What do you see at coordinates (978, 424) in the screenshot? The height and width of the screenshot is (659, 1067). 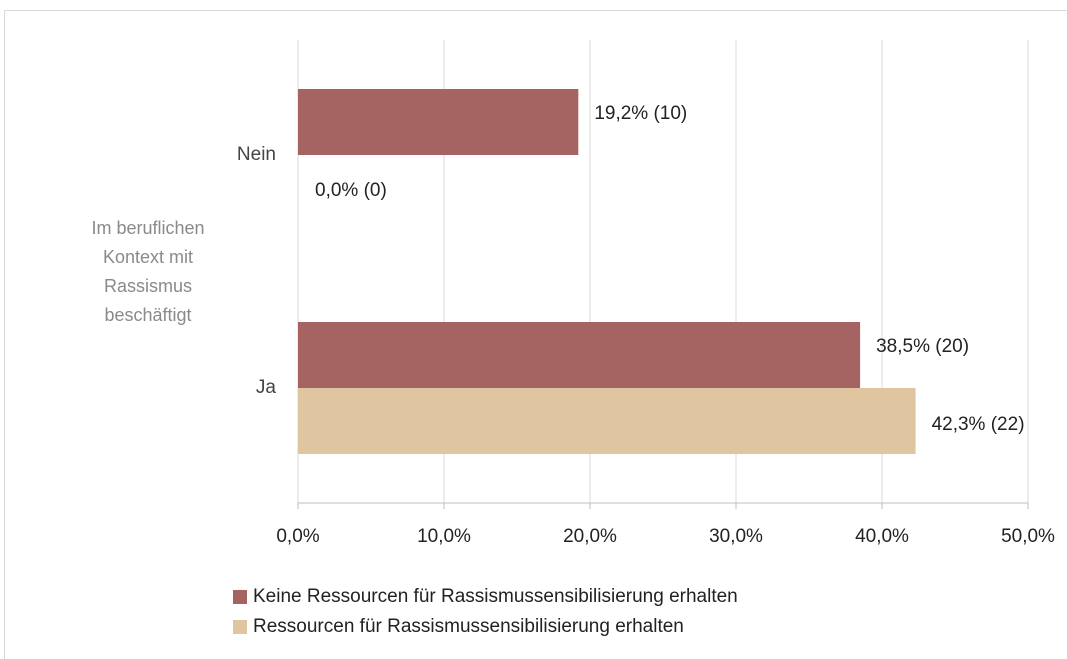 I see `value-label: 42,3% (22)` at bounding box center [978, 424].